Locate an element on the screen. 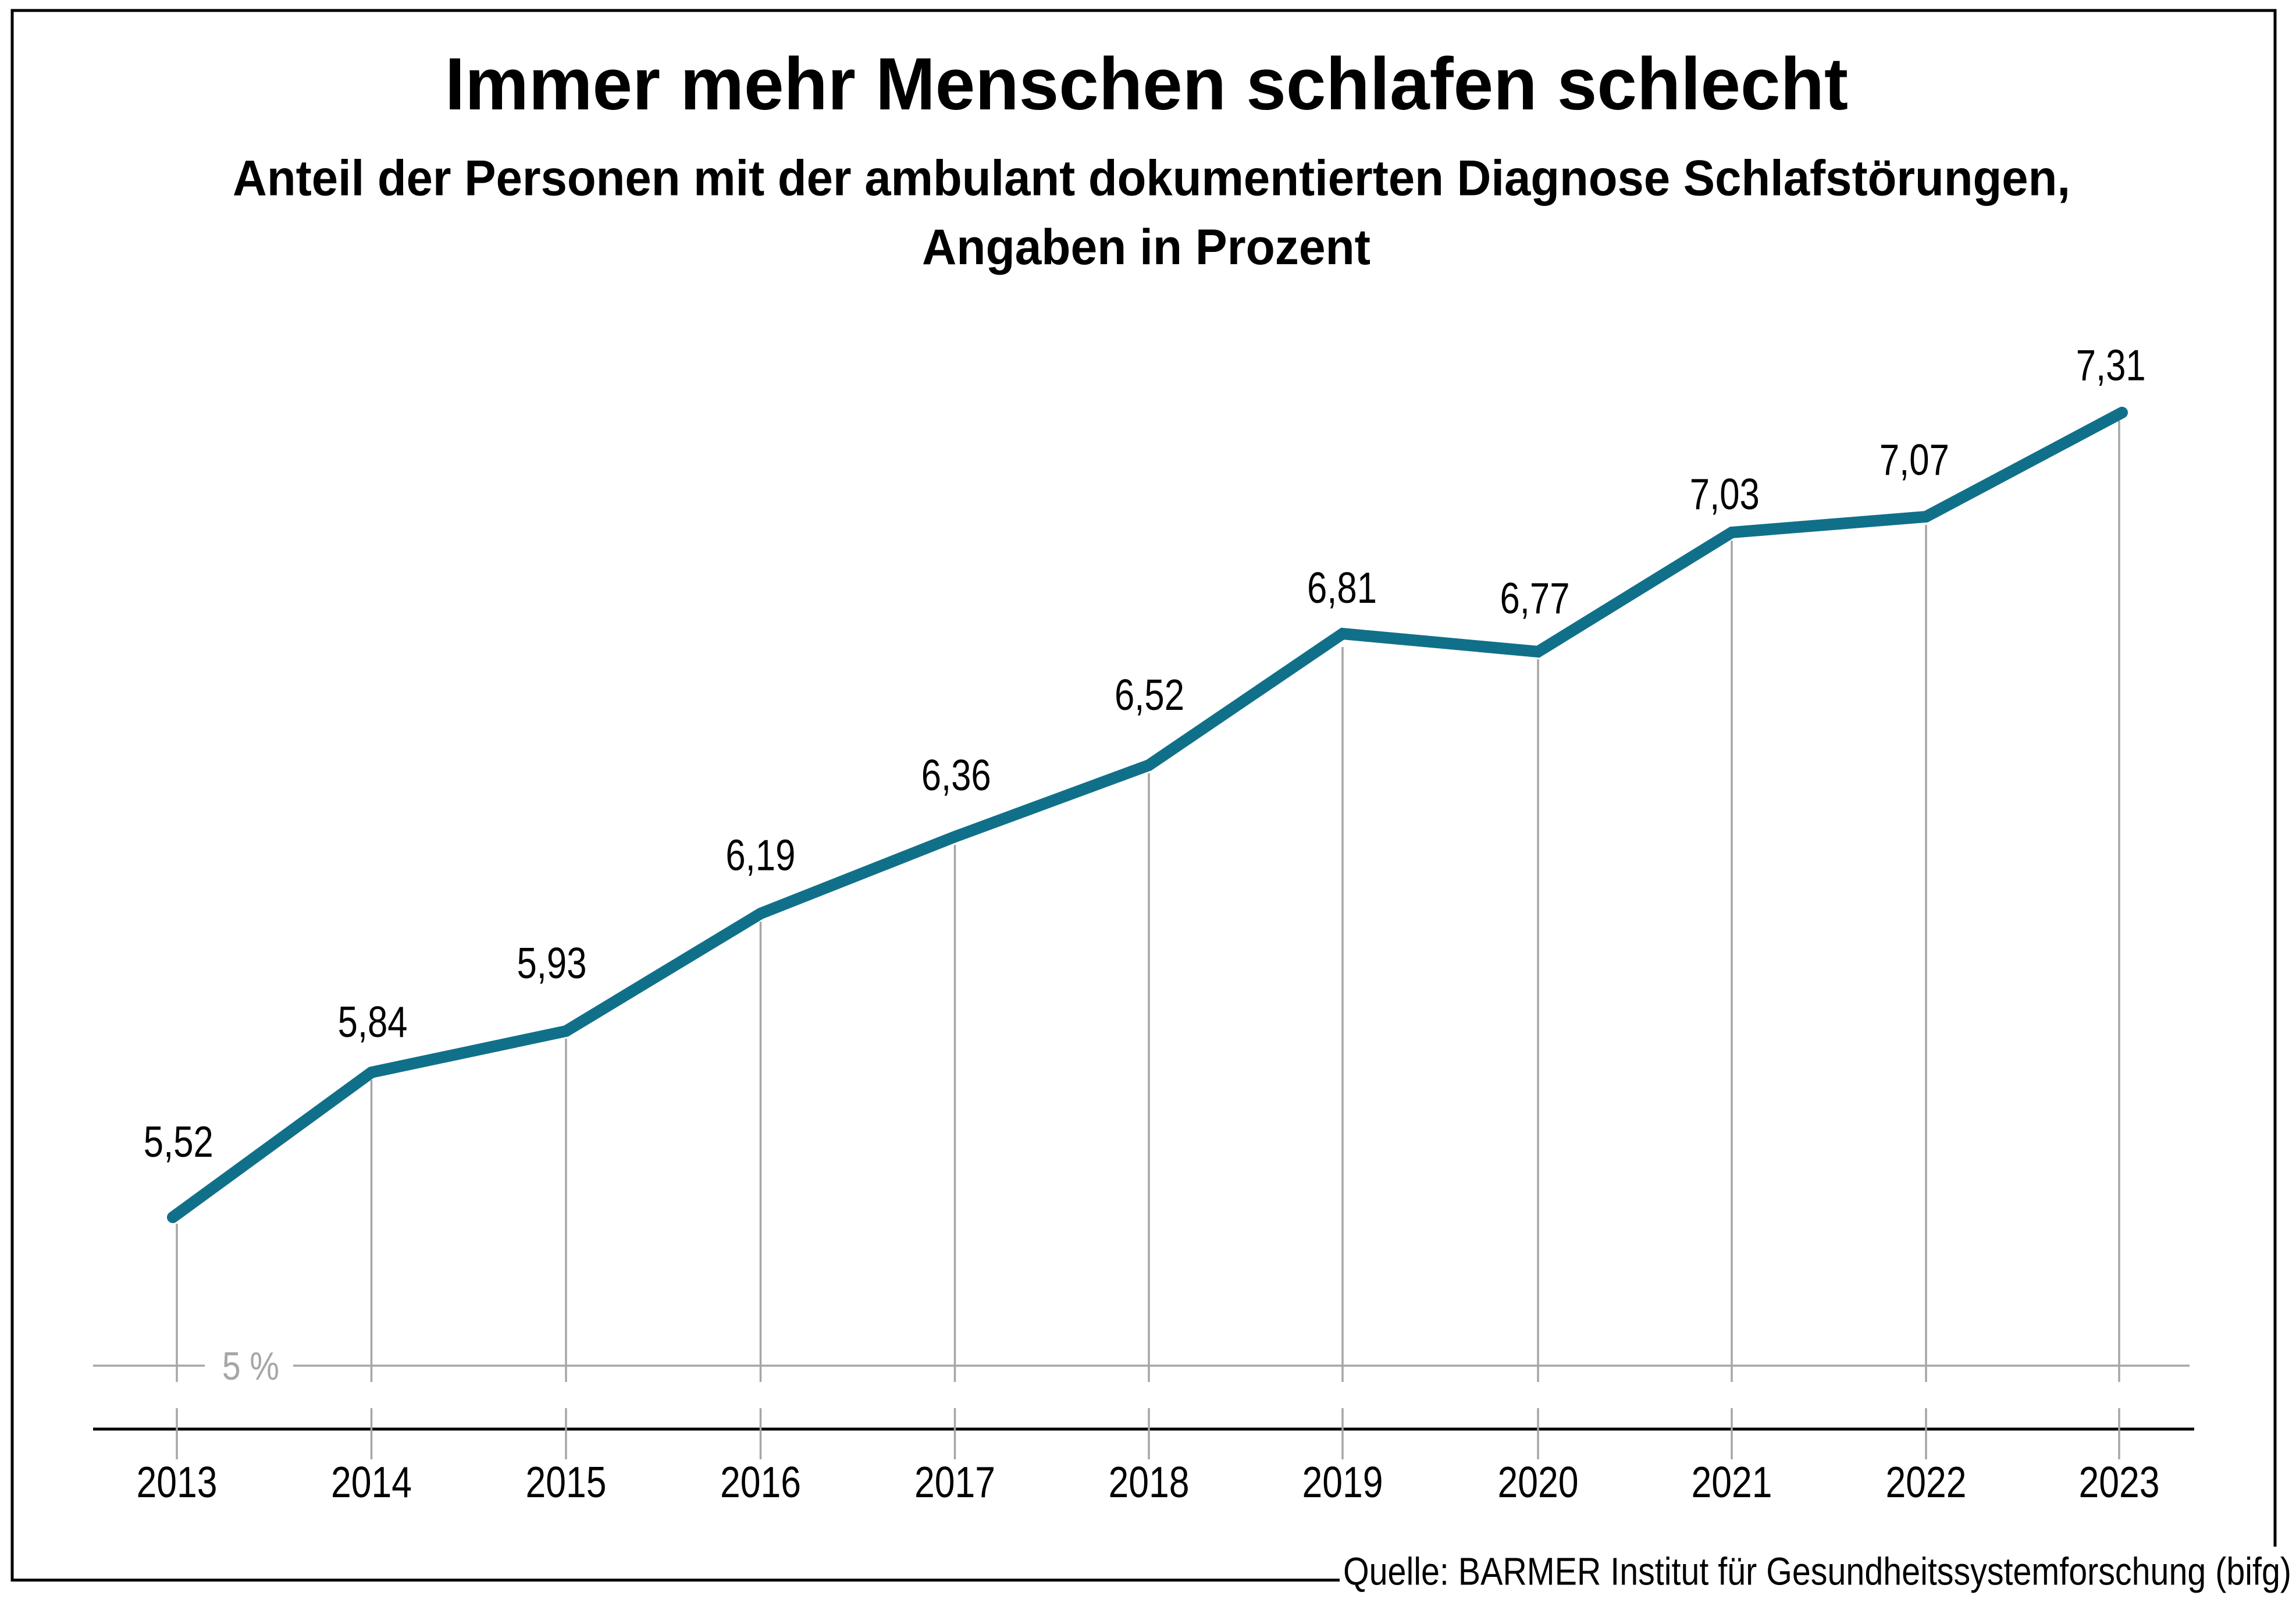  svg-text: 2021 is located at coordinates (1732, 1482).